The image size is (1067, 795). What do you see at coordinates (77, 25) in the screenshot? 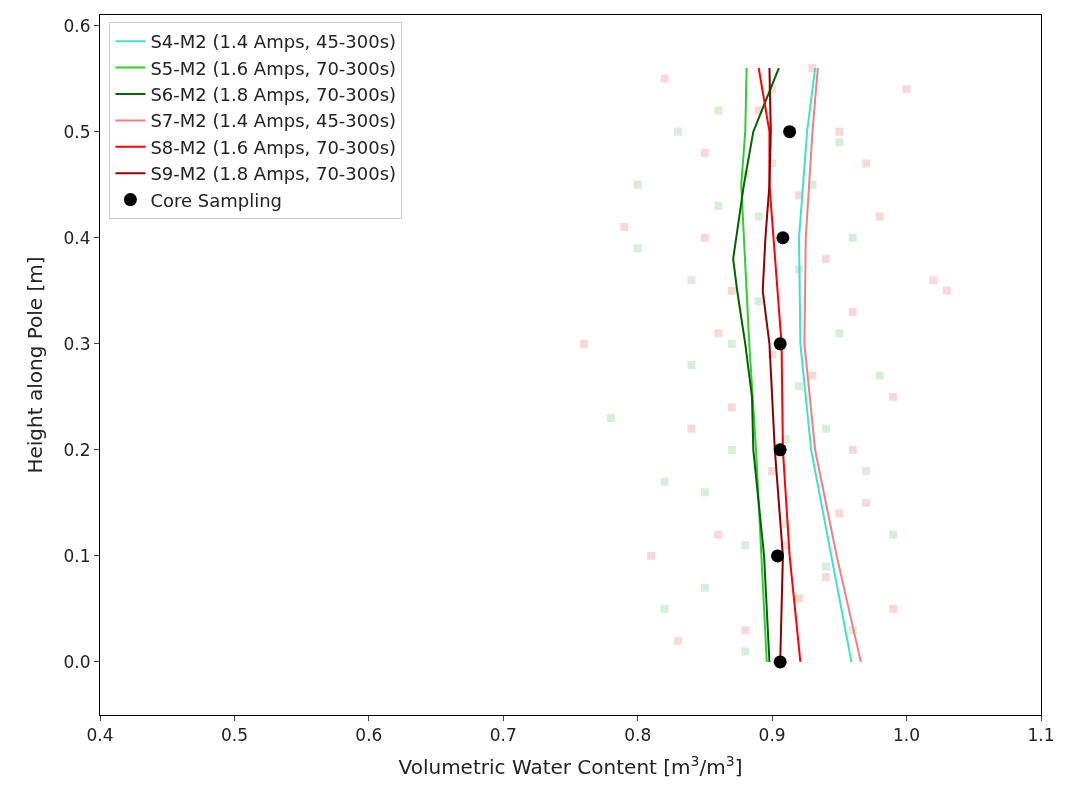
I see `y-tick-label: 0.6` at bounding box center [77, 25].